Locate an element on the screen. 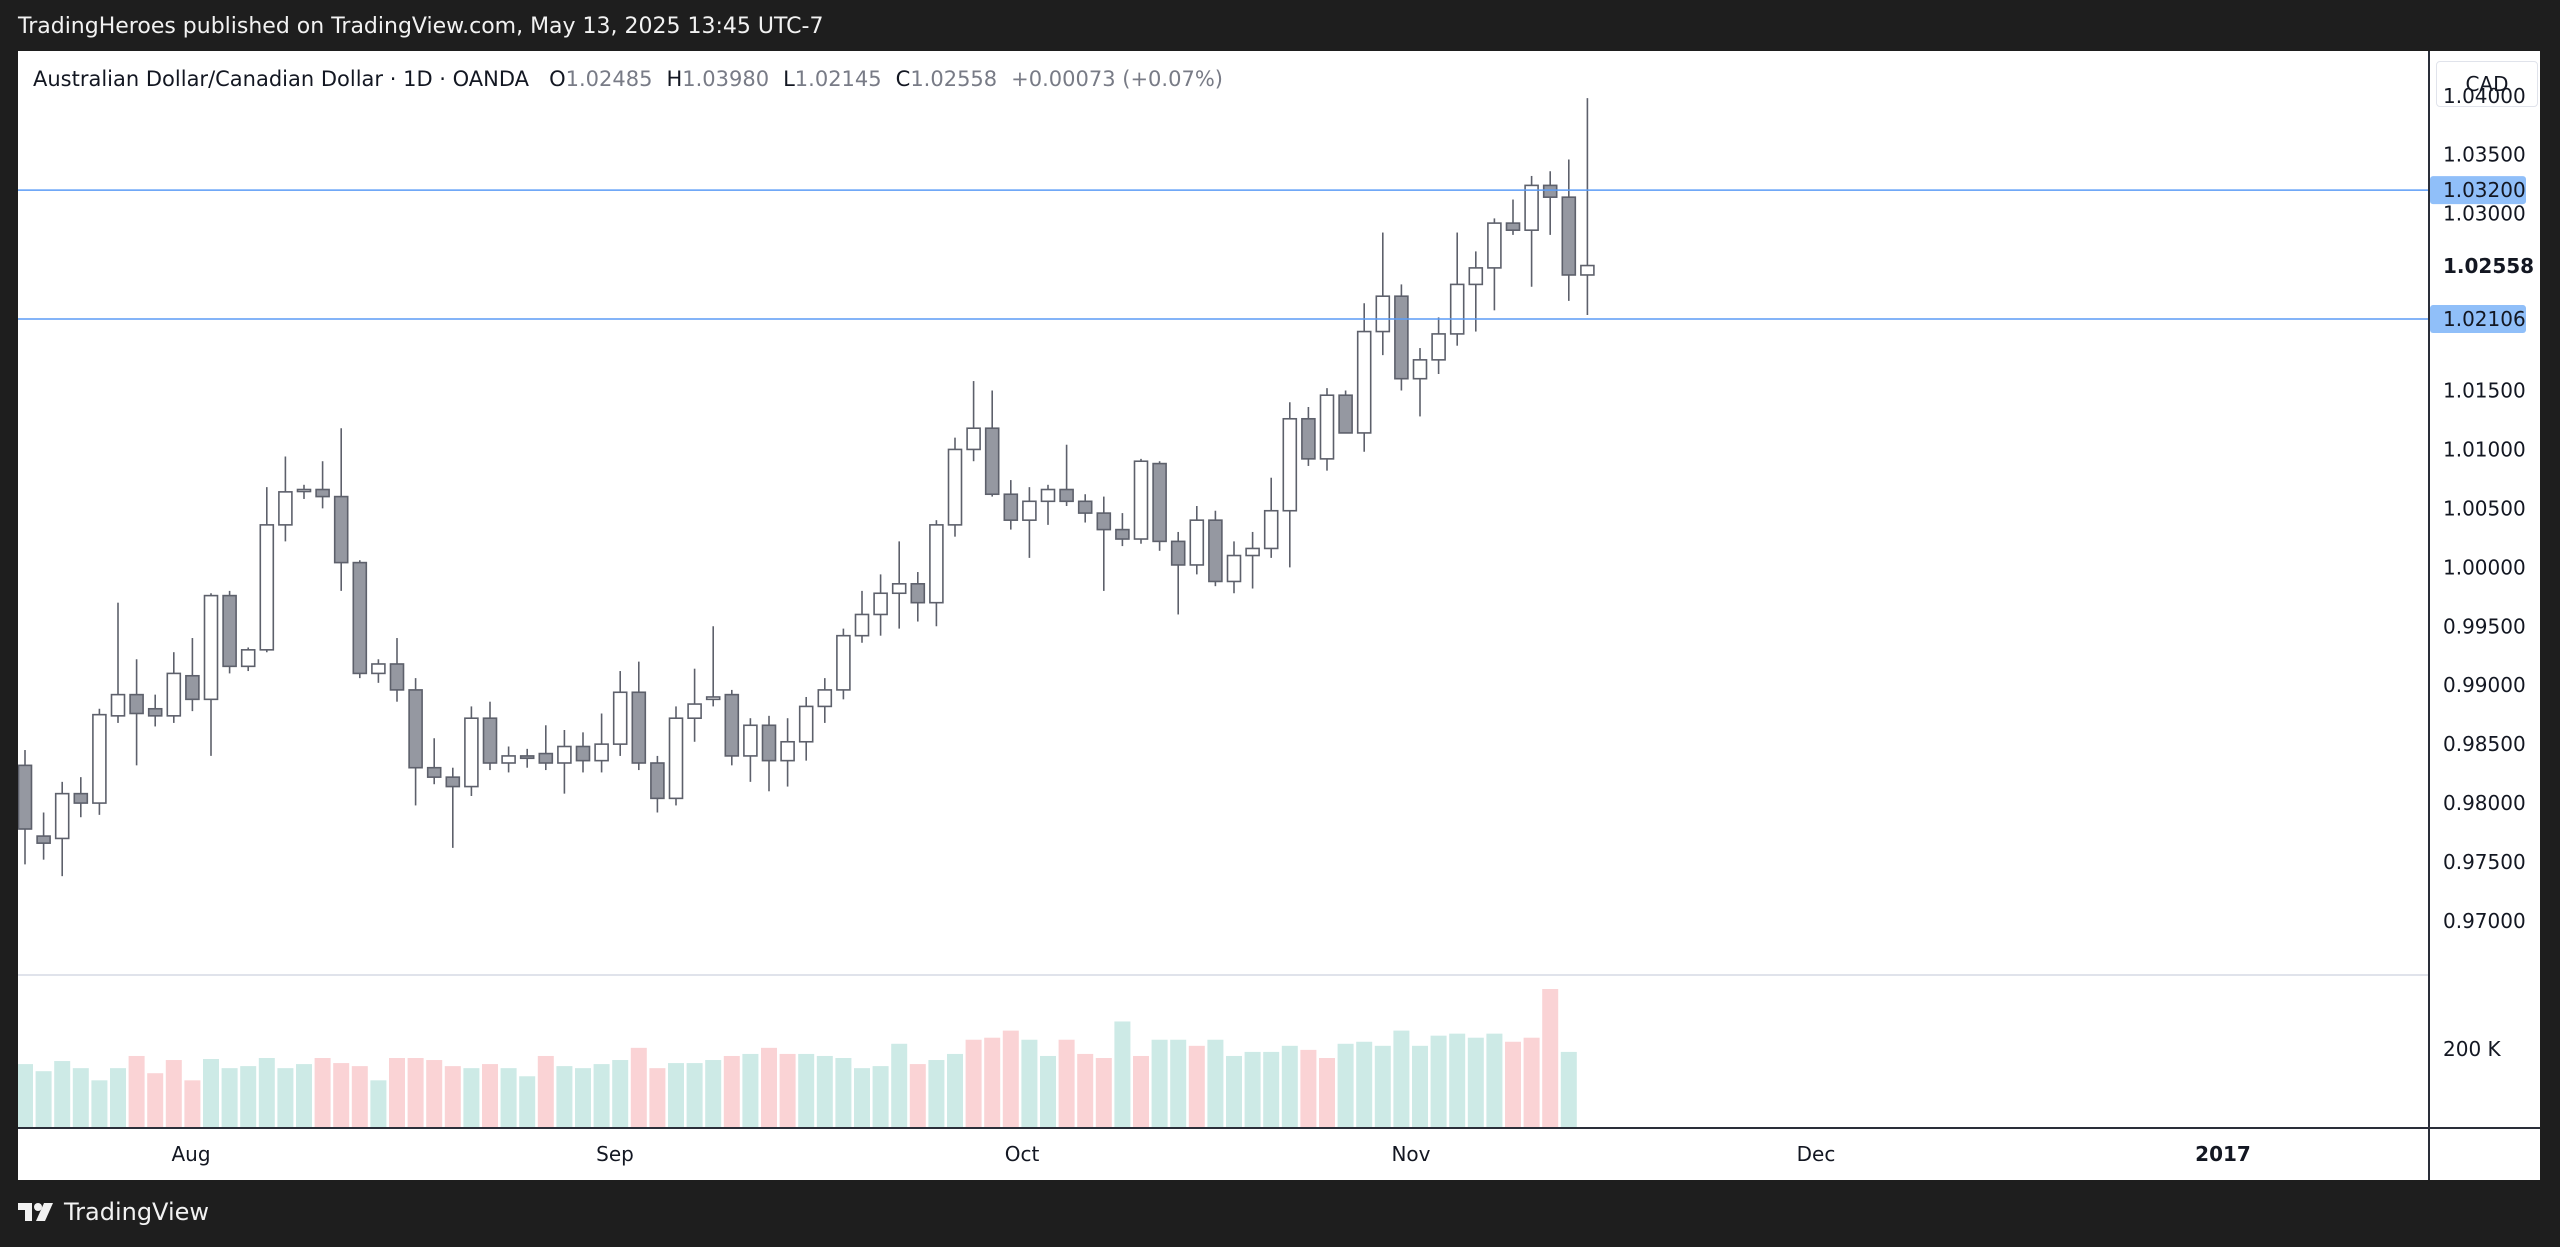 This screenshot has width=2560, height=1247. price-tick-label: 1.03500 is located at coordinates (2484, 155).